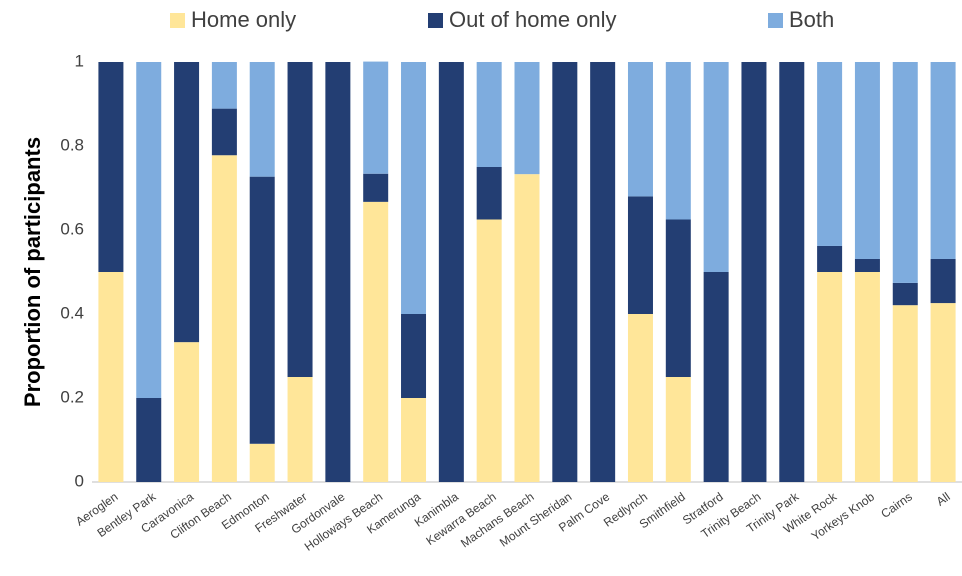 The height and width of the screenshot is (576, 962). I want to click on y-tick-label: 0.6, so click(72, 228).